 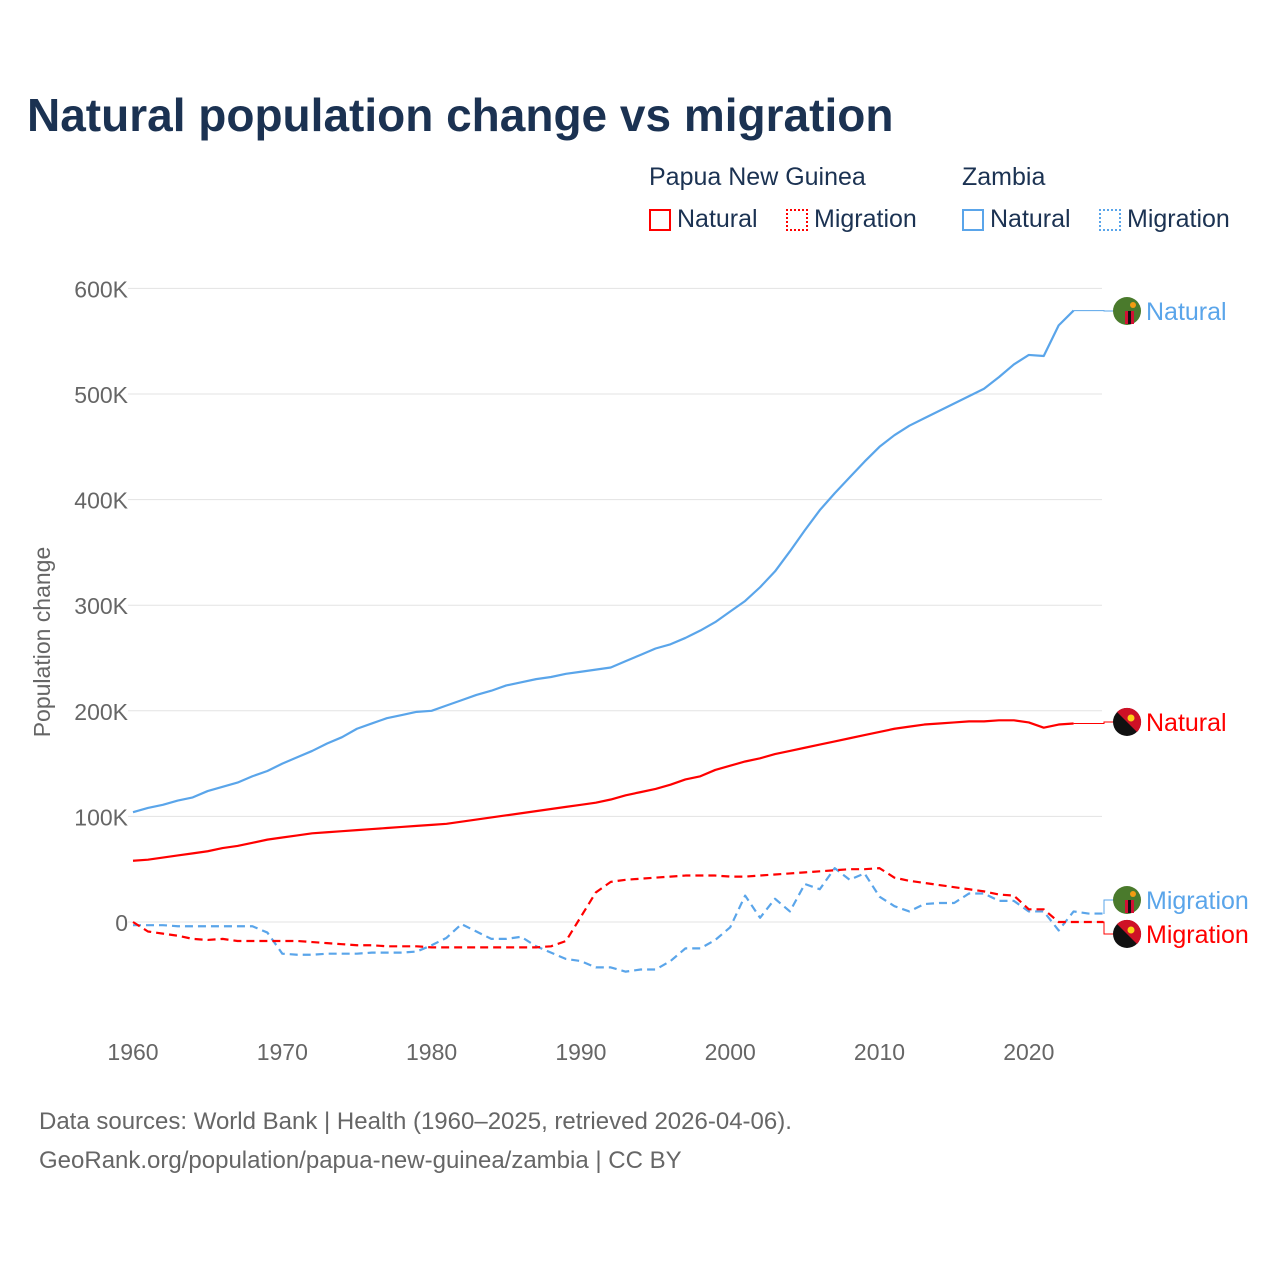 I want to click on legend-png-natural: Natural, so click(x=703, y=219).